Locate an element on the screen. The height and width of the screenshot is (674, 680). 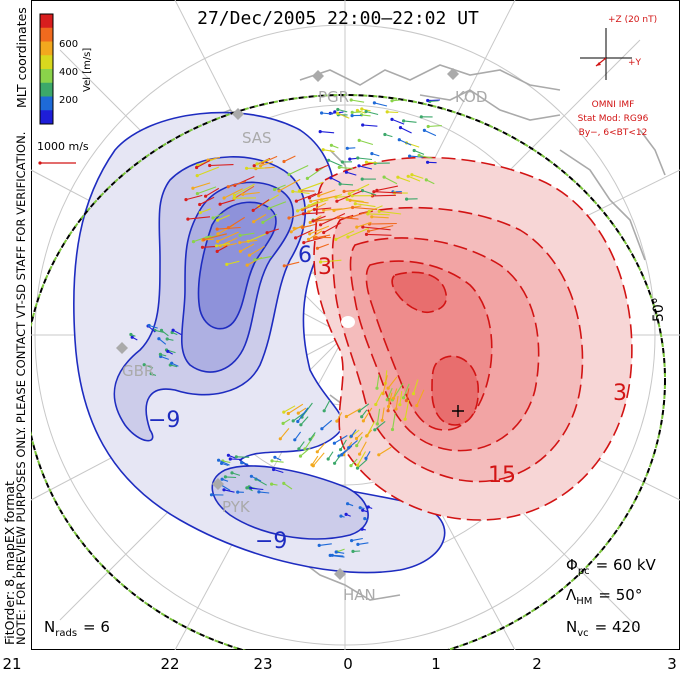
lambda-value: = 50° is located at coordinates (620, 595).